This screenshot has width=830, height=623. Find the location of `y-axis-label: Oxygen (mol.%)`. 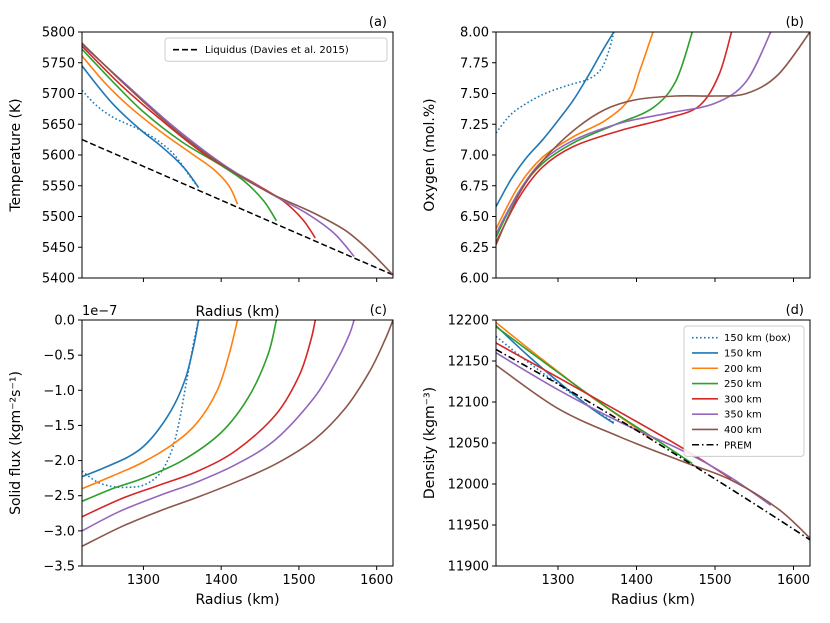

y-axis-label: Oxygen (mol.%) is located at coordinates (430, 154).